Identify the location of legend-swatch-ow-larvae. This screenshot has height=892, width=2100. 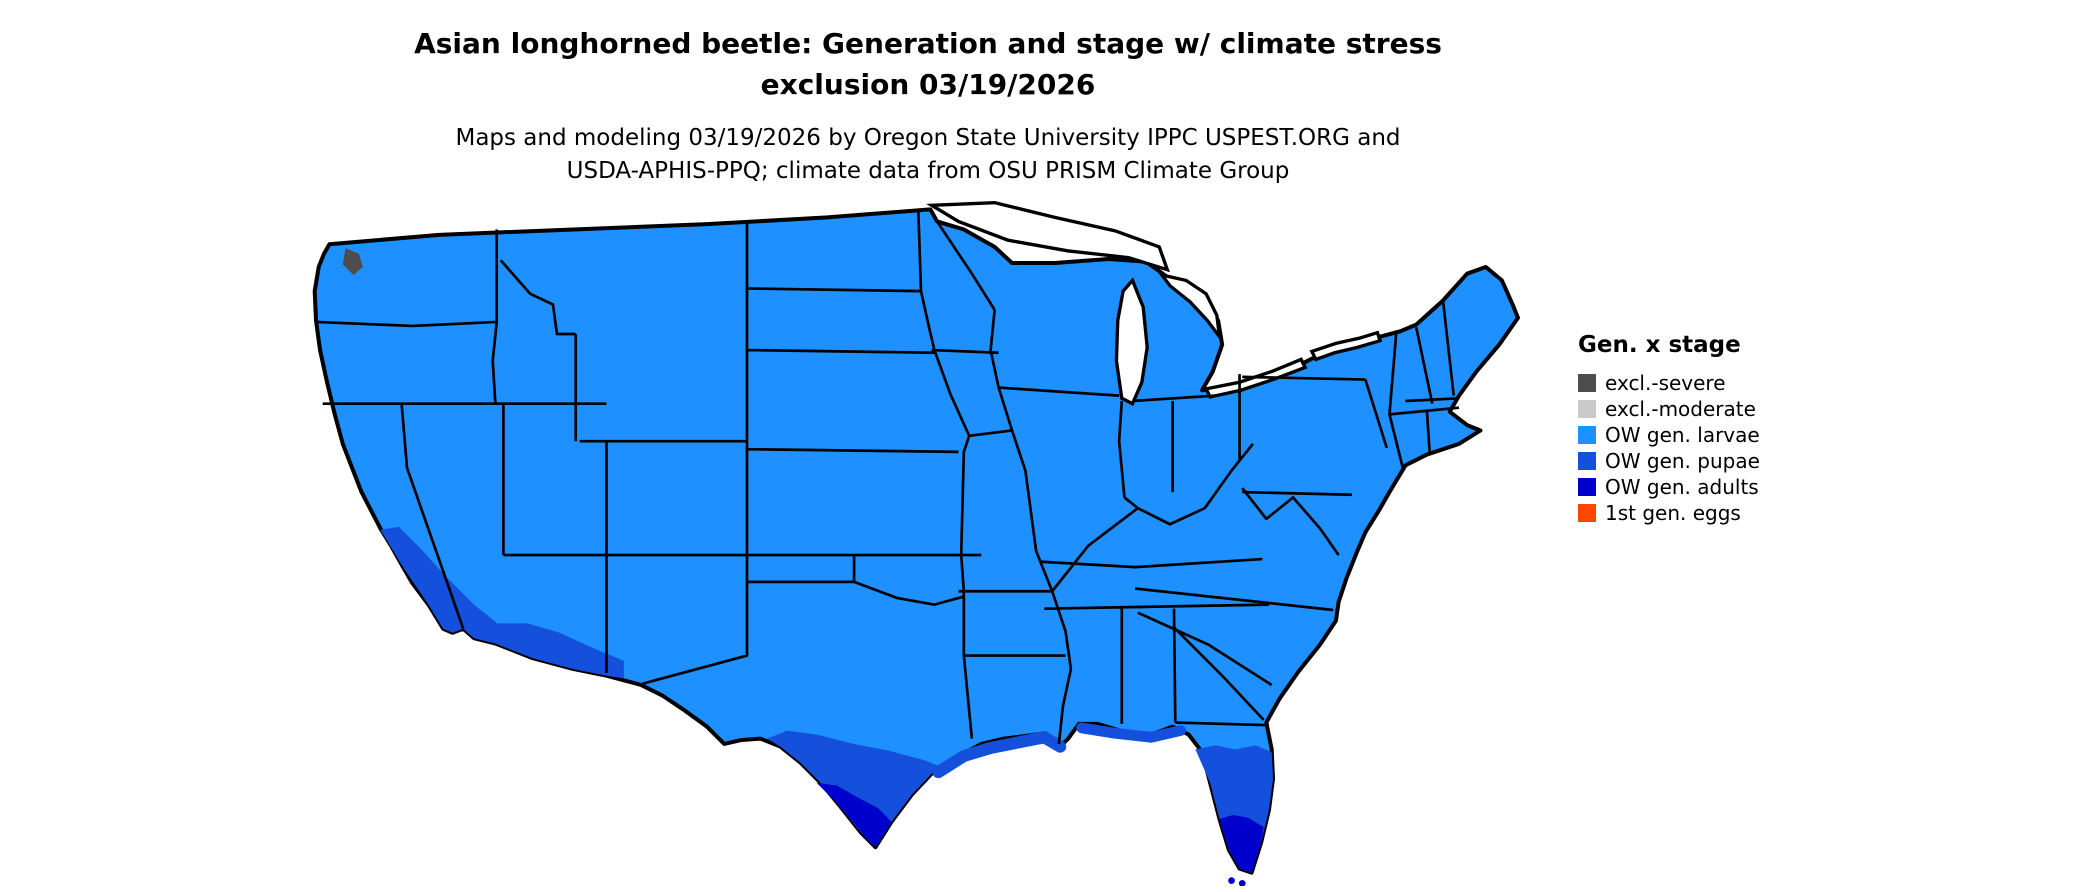
(1587, 435).